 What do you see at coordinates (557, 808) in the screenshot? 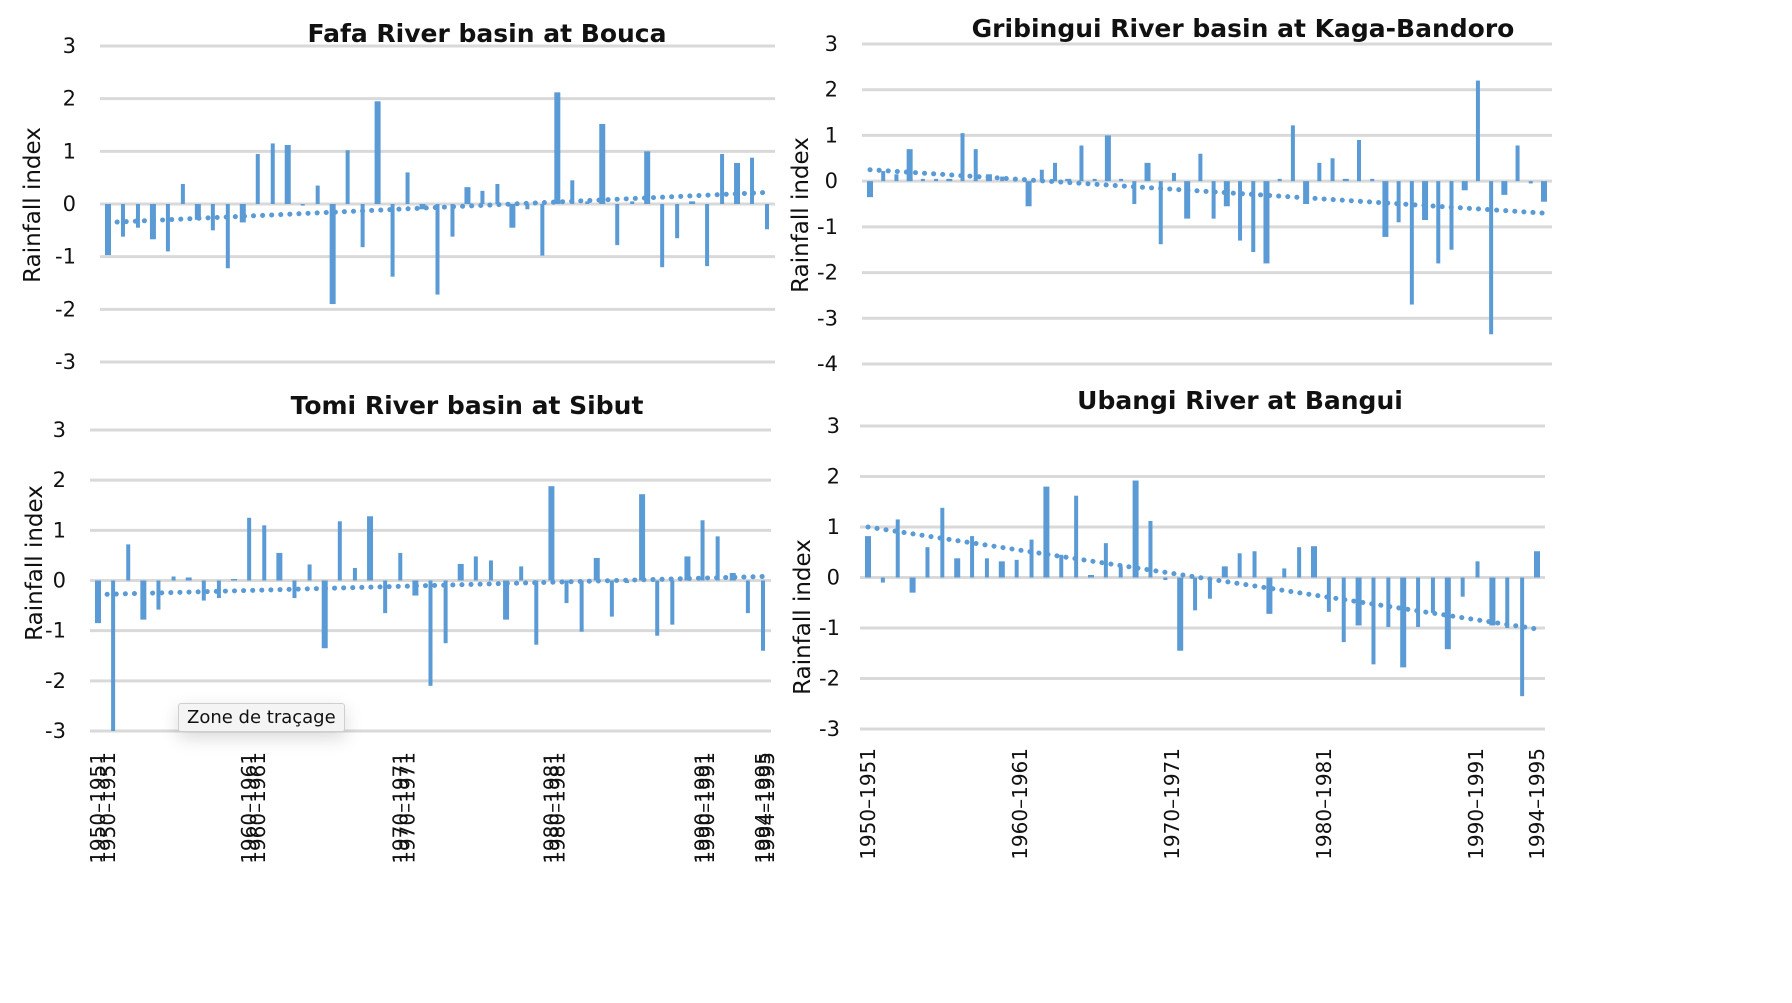
I see `x-tick-label: 1980–1981` at bounding box center [557, 808].